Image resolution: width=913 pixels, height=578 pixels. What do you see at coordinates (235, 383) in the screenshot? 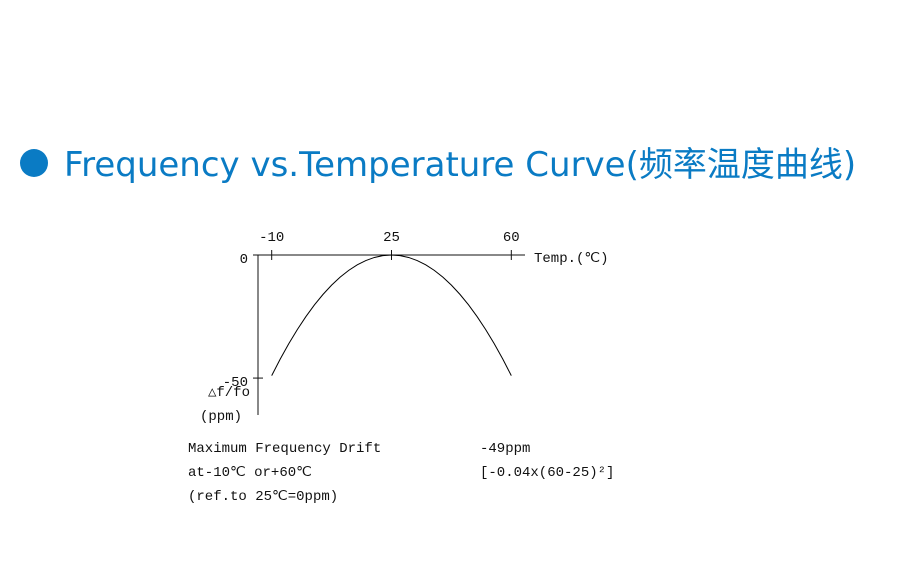
I see `y-tick-label: -50` at bounding box center [235, 383].